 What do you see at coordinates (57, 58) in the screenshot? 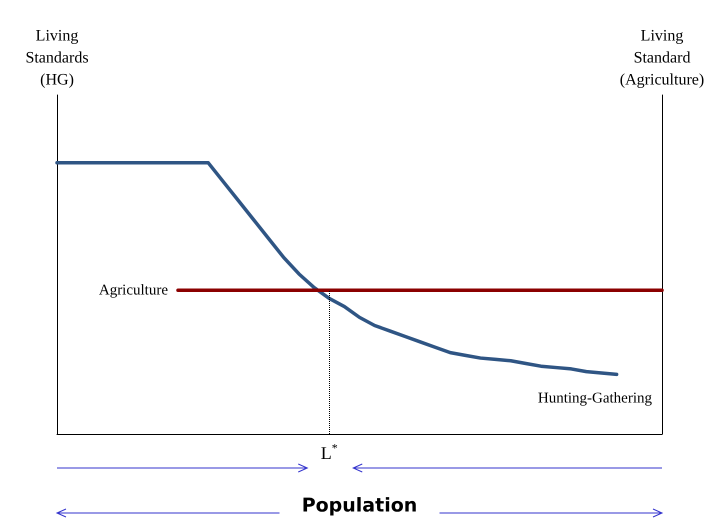
I see `y-axis-title: Living Standards (HG)` at bounding box center [57, 58].